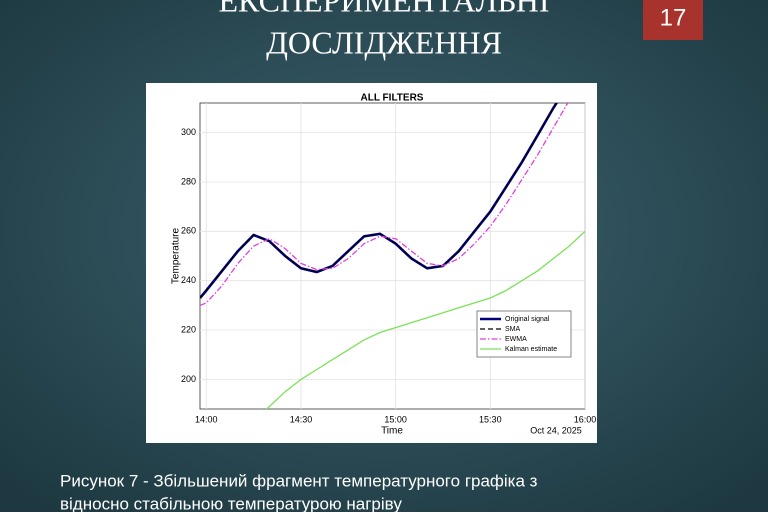 The width and height of the screenshot is (768, 517). Describe the element at coordinates (513, 329) in the screenshot. I see `legend-label: SMA` at that location.